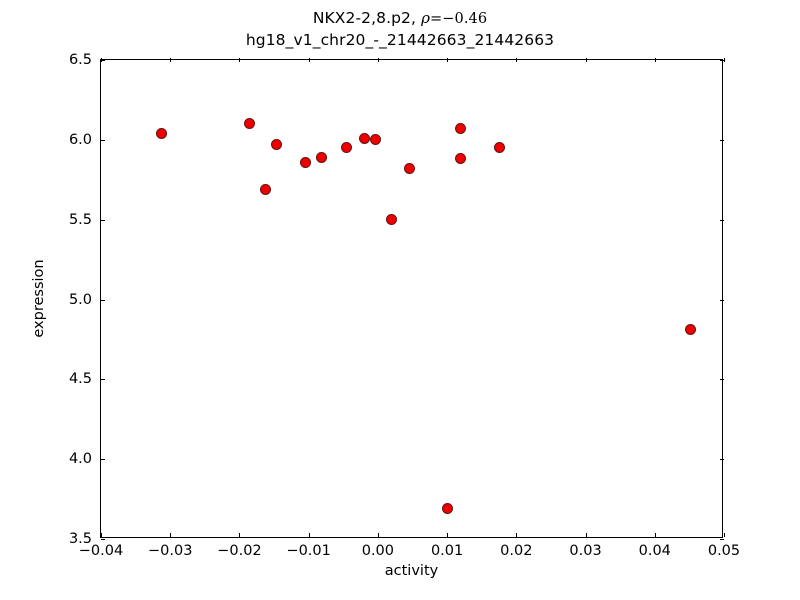 The width and height of the screenshot is (800, 600). What do you see at coordinates (411, 571) in the screenshot?
I see `x-axis-label: activity` at bounding box center [411, 571].